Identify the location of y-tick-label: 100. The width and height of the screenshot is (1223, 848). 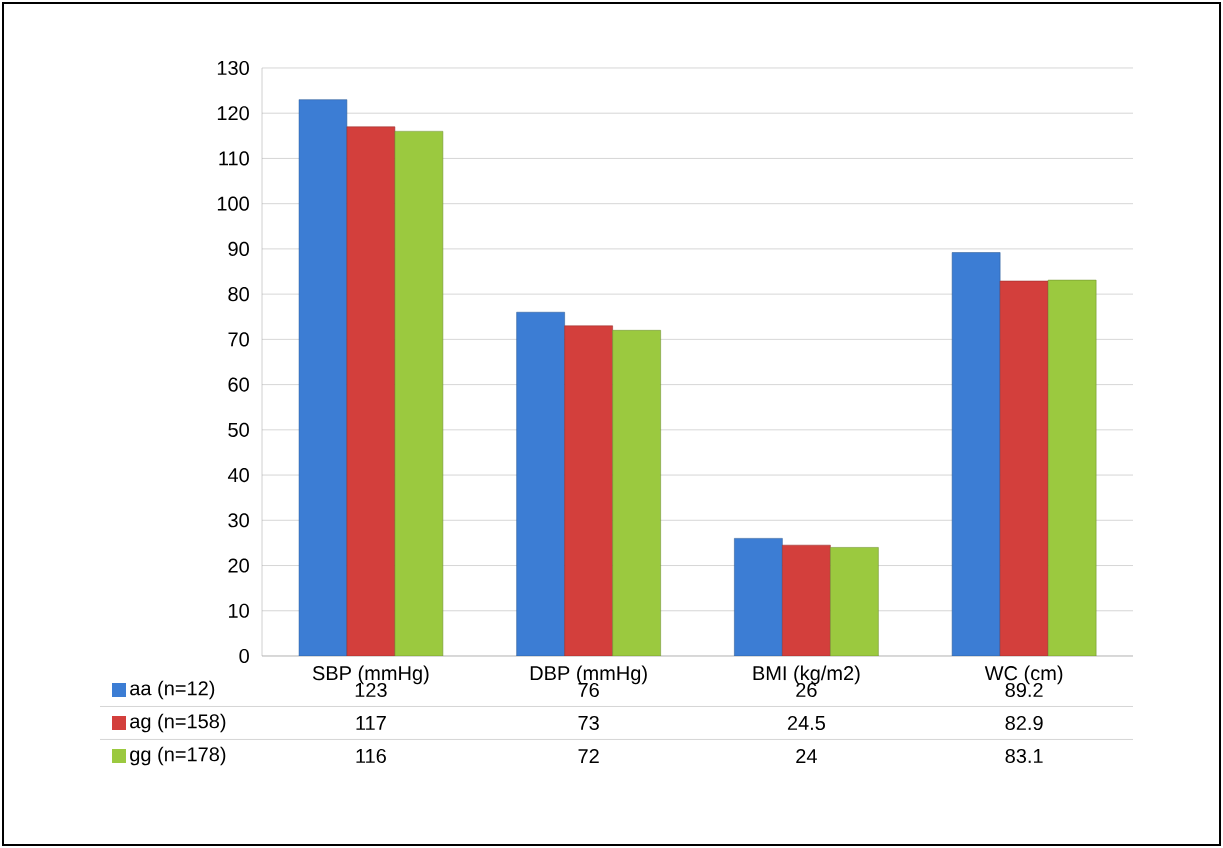
(233, 203).